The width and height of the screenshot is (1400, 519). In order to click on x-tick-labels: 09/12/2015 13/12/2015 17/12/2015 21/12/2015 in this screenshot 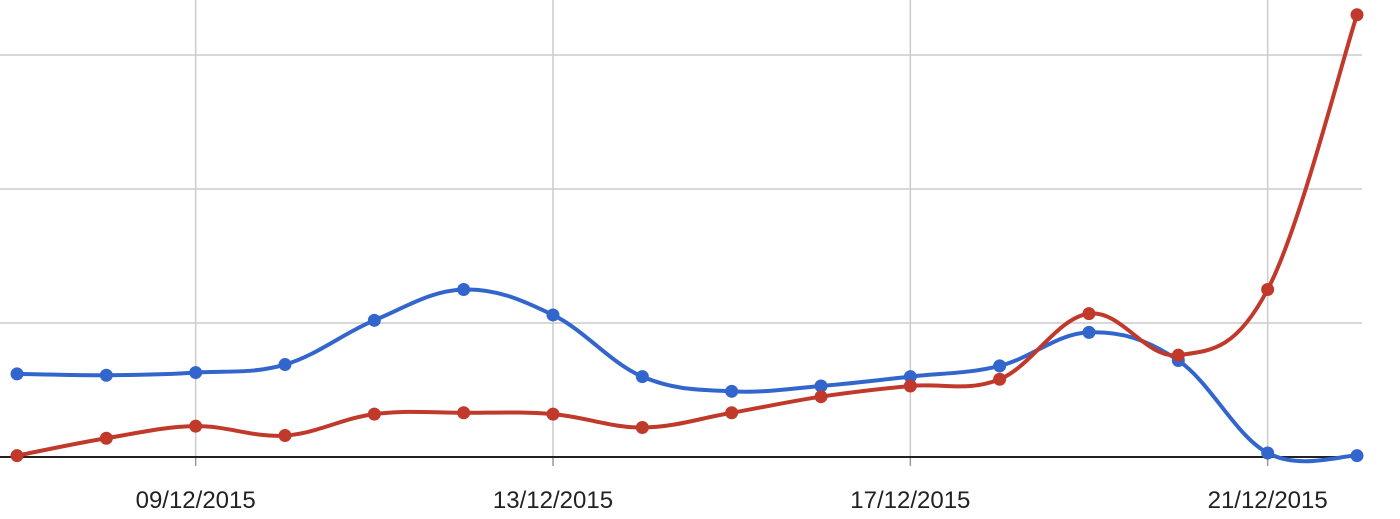, I will do `click(732, 500)`.